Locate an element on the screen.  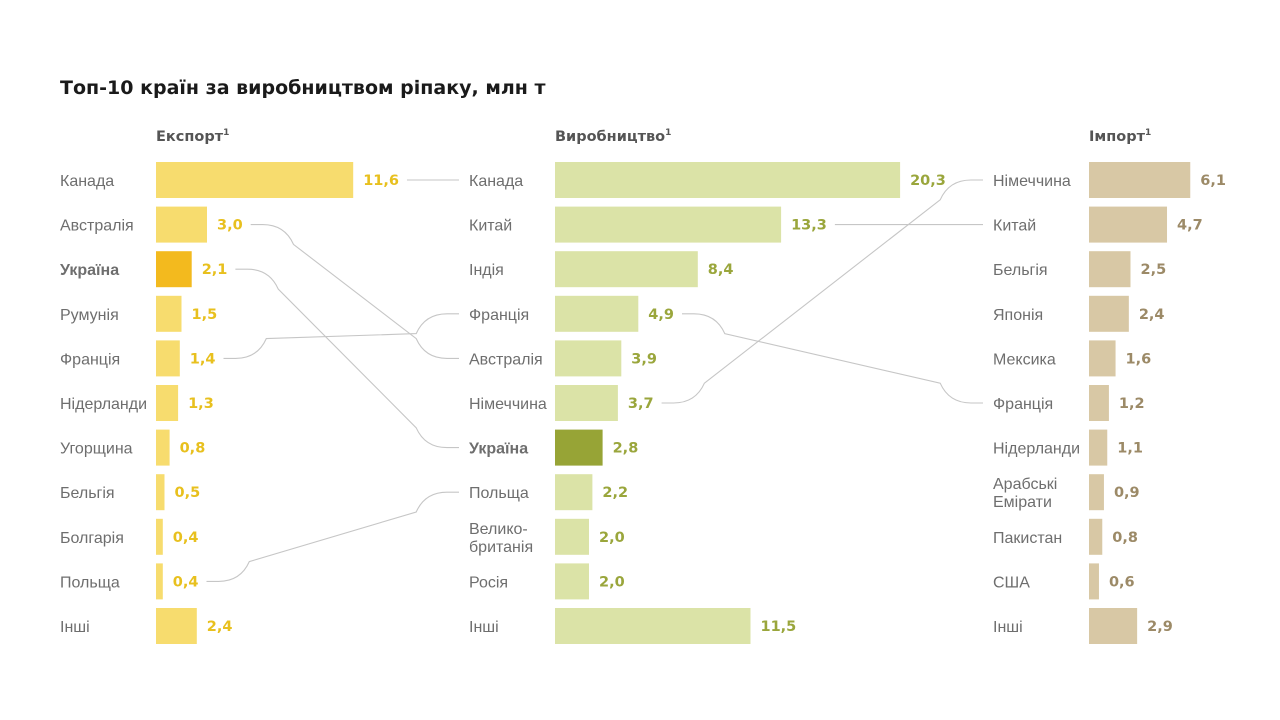
value-label: 11,5 is located at coordinates (779, 627).